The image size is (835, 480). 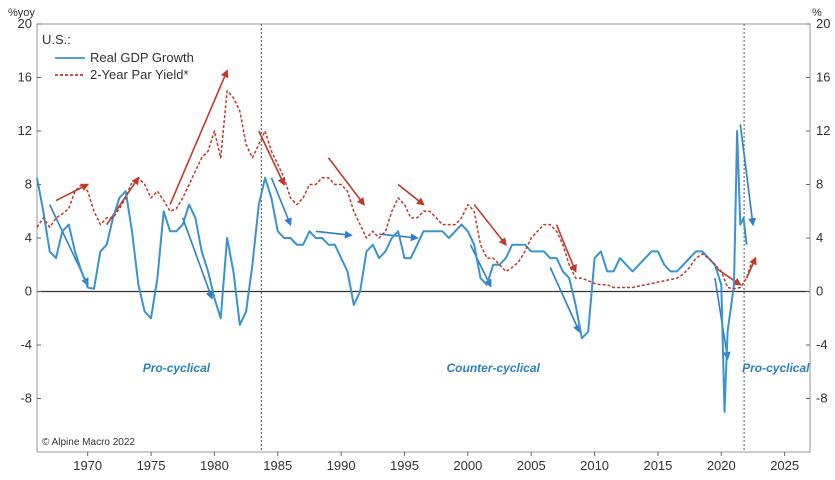 What do you see at coordinates (341, 465) in the screenshot?
I see `x-tick-label: 1990` at bounding box center [341, 465].